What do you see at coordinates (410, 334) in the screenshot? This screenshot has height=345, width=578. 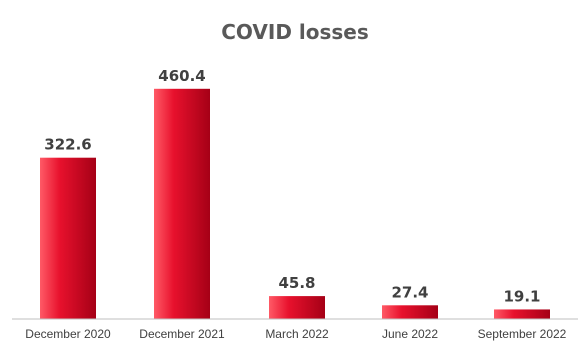 I see `x-tick-label-4: June 2022` at bounding box center [410, 334].